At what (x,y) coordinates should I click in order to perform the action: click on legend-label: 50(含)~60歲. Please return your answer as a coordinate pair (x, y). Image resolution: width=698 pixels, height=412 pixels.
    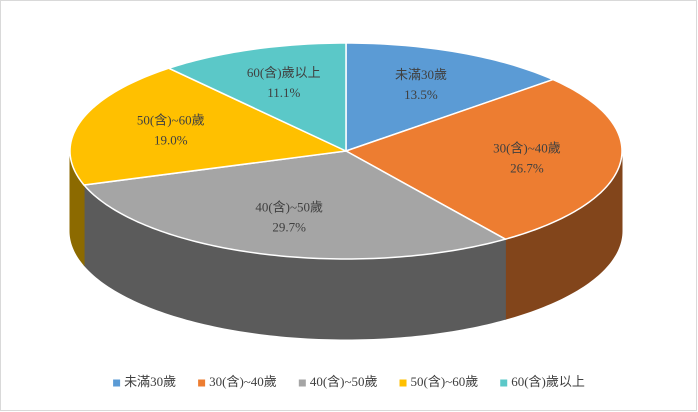
    Looking at the image, I should click on (445, 381).